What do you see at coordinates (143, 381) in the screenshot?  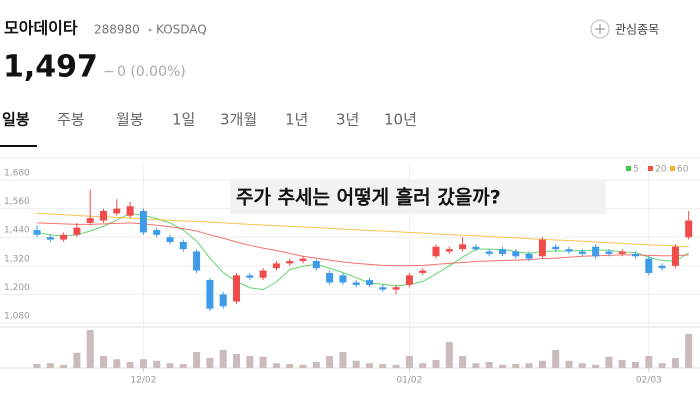 I see `x-tick-label: 12/02` at bounding box center [143, 381].